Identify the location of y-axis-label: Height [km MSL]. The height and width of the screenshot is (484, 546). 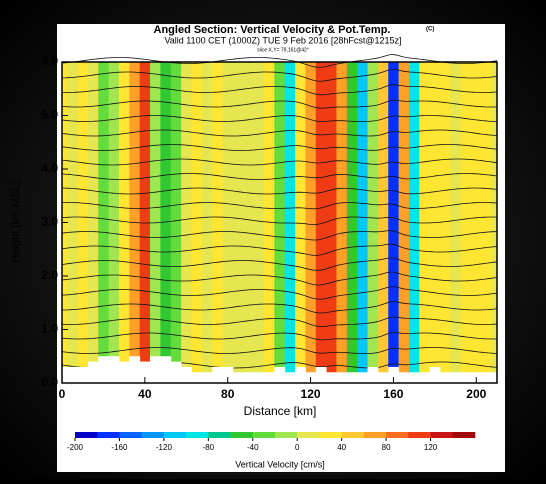
(16, 221).